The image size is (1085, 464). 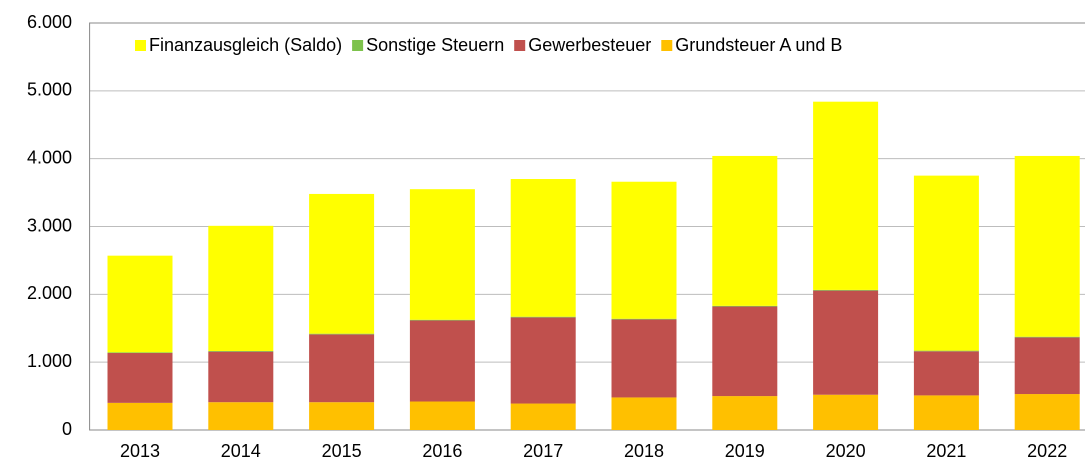 What do you see at coordinates (49, 225) in the screenshot?
I see `y-tick-label: 3.000` at bounding box center [49, 225].